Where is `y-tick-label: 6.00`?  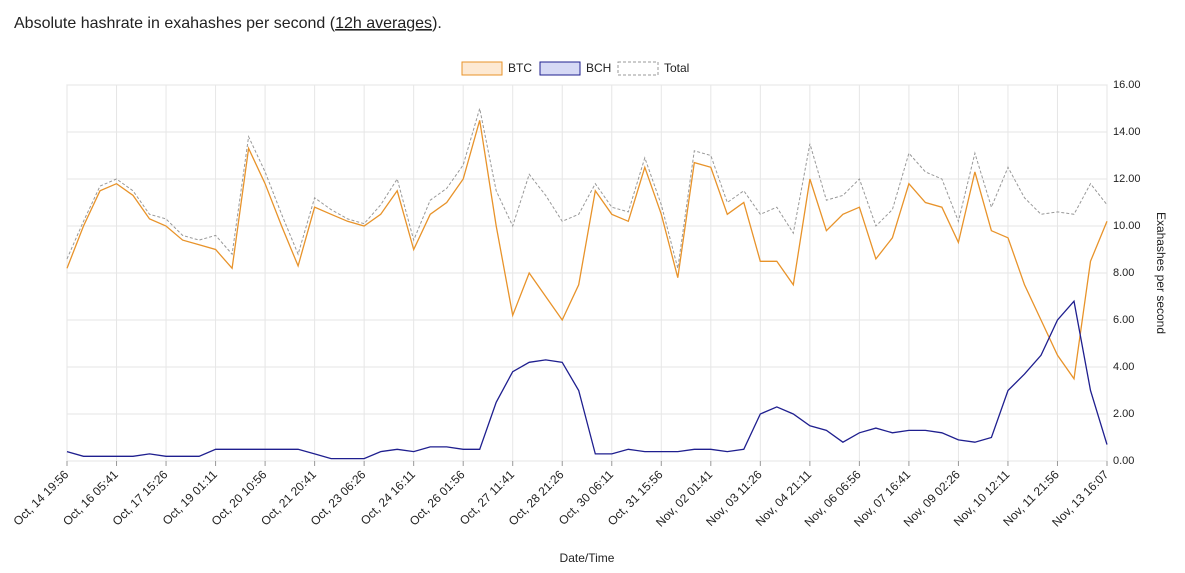 y-tick-label: 6.00 is located at coordinates (1123, 320).